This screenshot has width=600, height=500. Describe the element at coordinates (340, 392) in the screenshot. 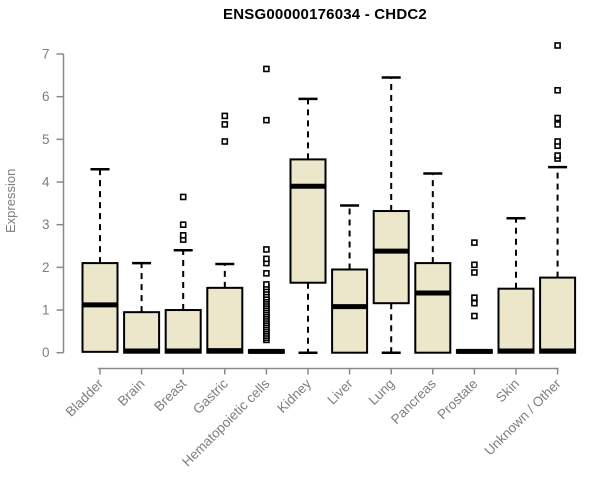

I see `x-tick-label-liver: Liver` at that location.